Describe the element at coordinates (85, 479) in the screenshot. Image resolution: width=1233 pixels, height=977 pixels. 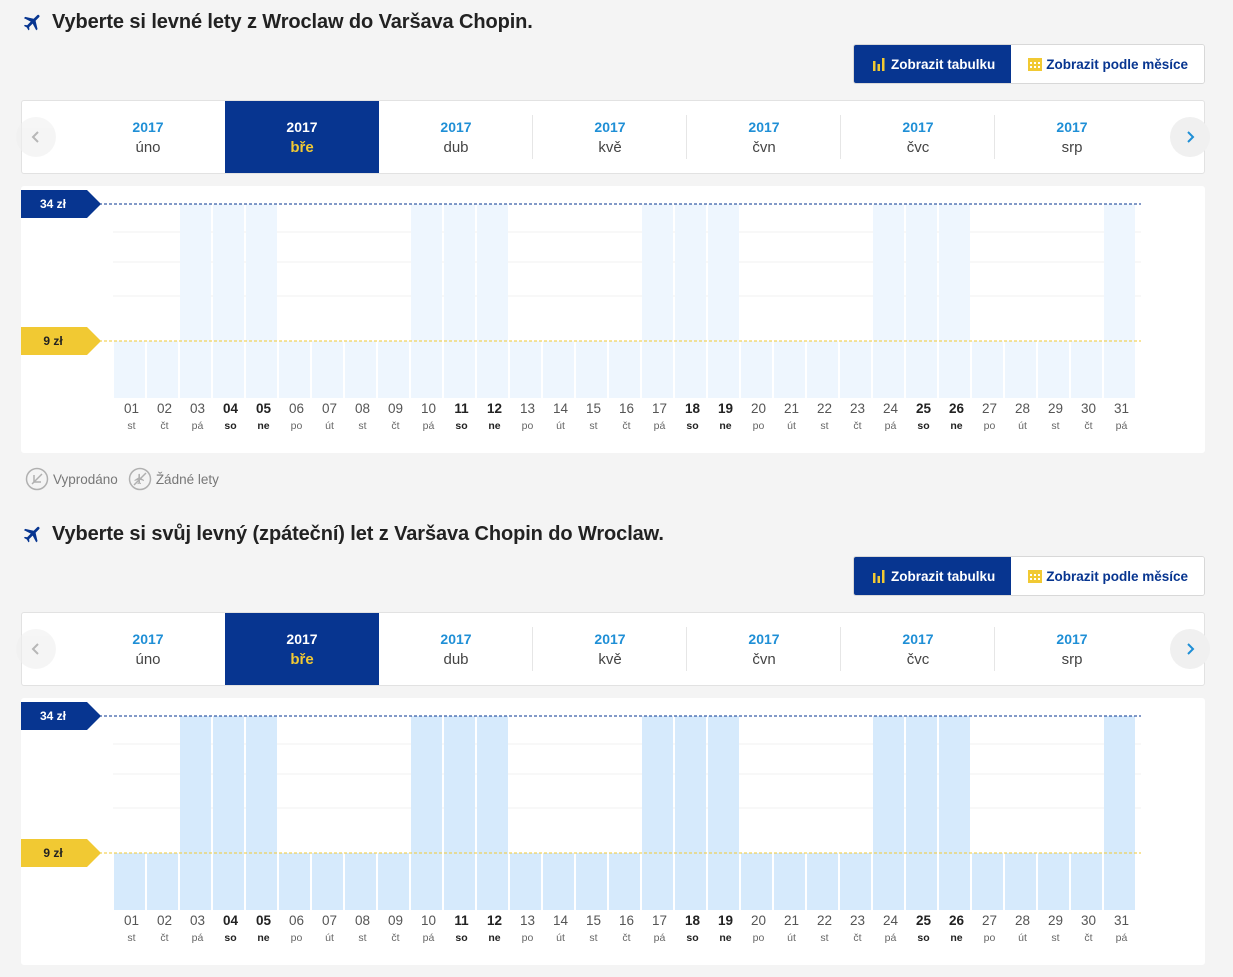
I see `legend-sold-out-label: Vyprodáno` at that location.